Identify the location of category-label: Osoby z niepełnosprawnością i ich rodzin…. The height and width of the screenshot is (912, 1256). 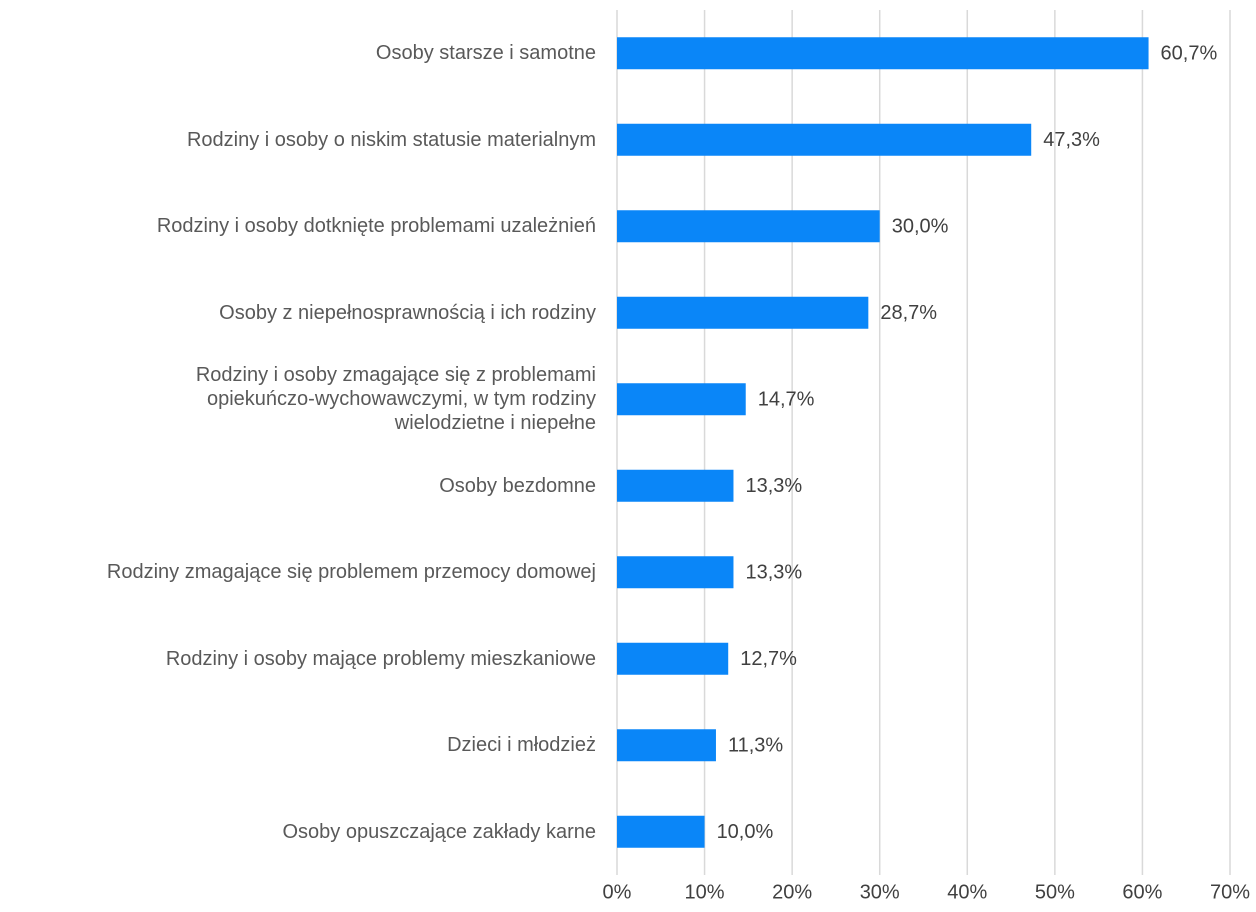
(407, 312).